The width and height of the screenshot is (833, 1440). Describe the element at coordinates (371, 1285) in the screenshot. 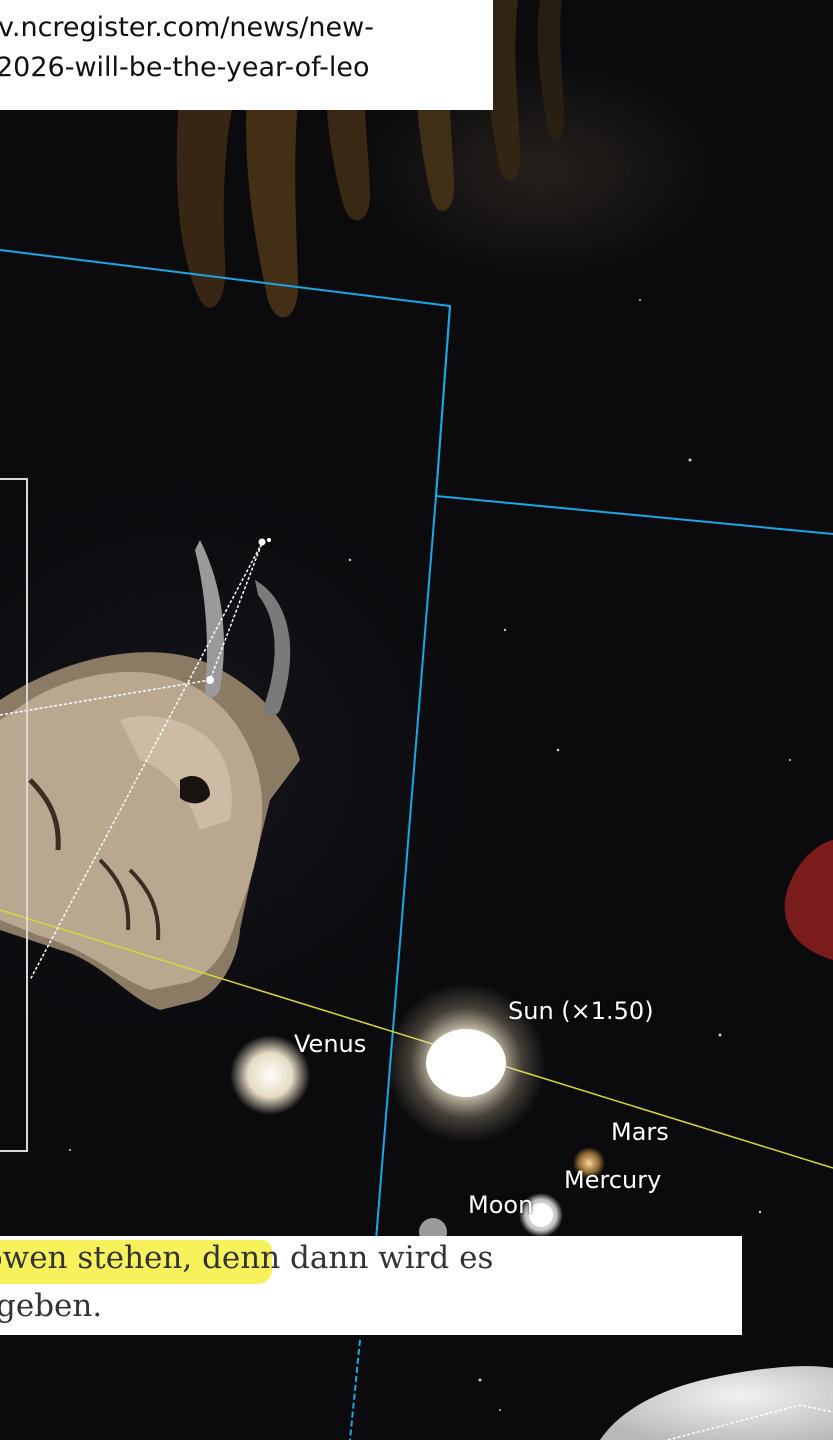

I see `article-quote-snippet: öwen stehen, denn dann wird es geben.` at that location.